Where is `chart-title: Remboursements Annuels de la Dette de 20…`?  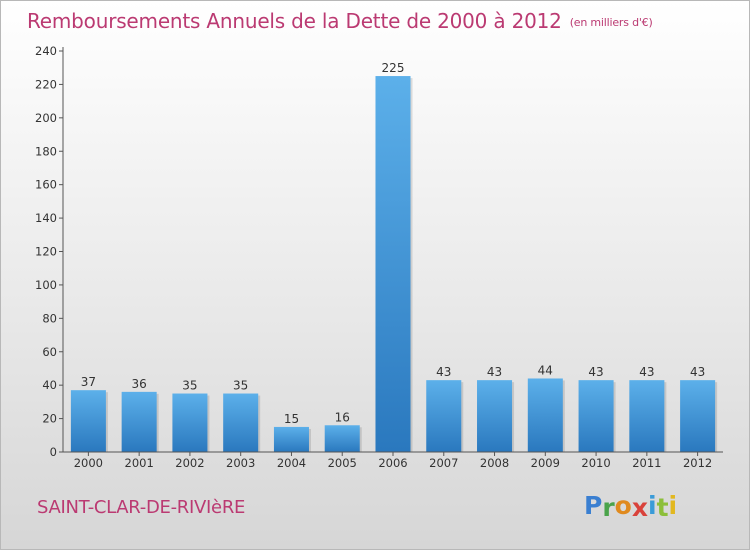 chart-title: Remboursements Annuels de la Dette de 20… is located at coordinates (340, 21).